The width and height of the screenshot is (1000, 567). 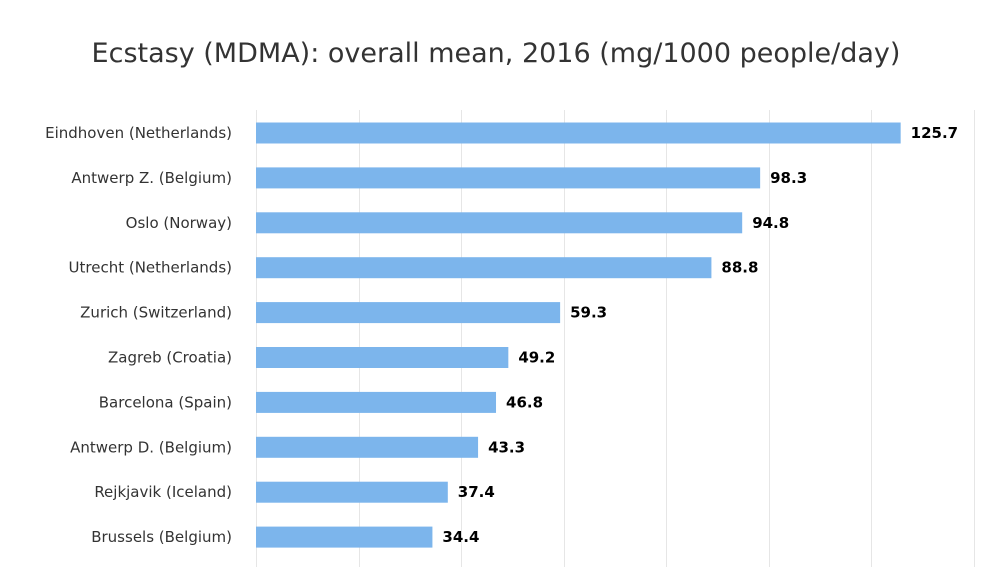 I want to click on category-label: Antwerp Z. (Belgium), so click(x=151, y=178).